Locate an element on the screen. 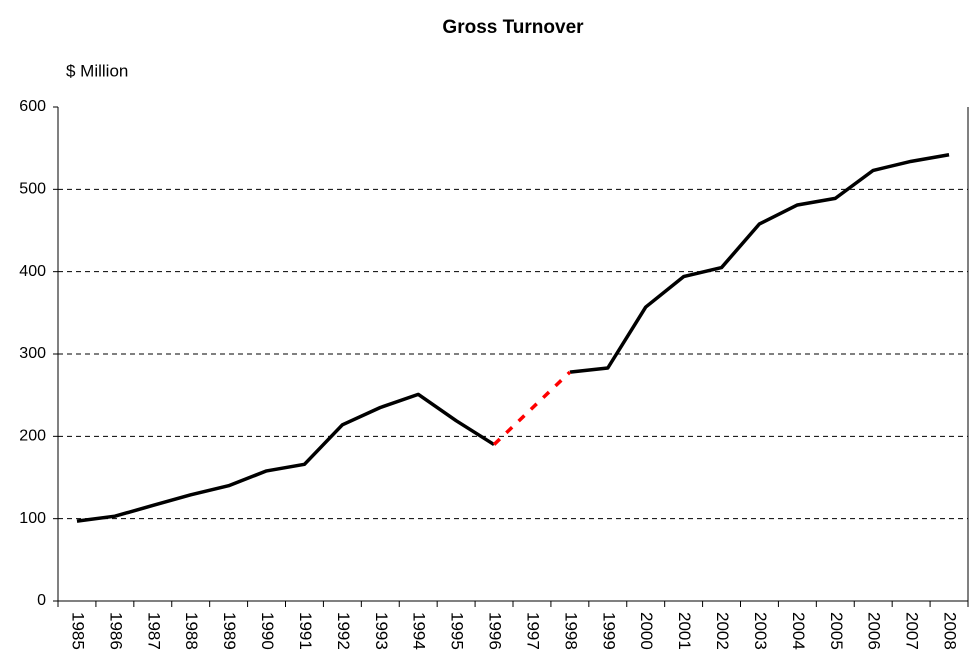 Image resolution: width=980 pixels, height=671 pixels. y-tick-label: 500 is located at coordinates (32, 189).